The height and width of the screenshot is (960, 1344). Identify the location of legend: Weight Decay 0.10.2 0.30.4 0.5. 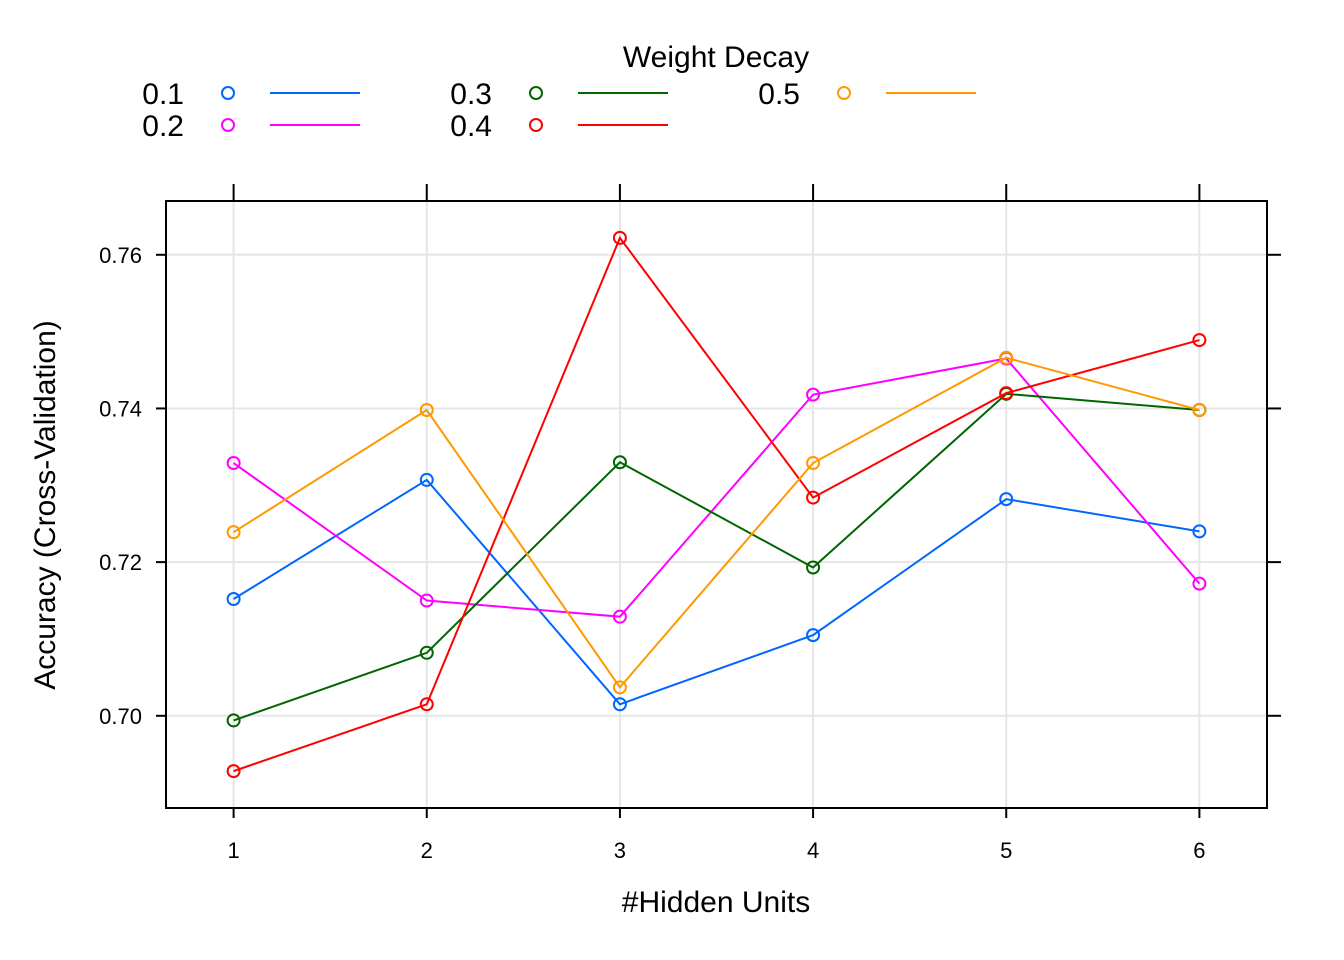
(559, 92).